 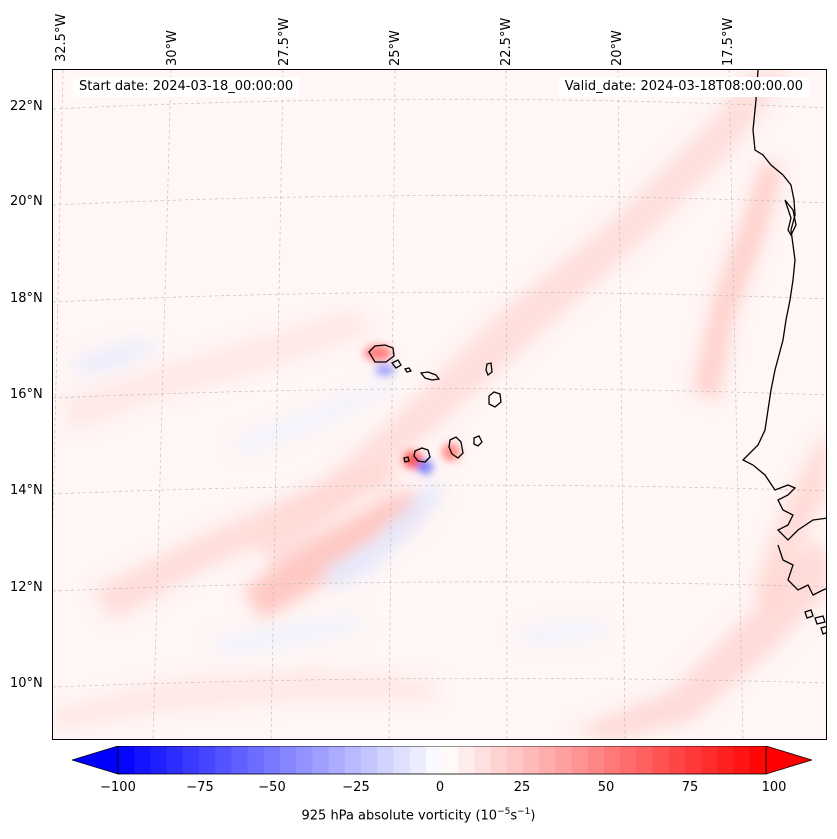 What do you see at coordinates (790, 218) in the screenshot?
I see `coastline-dakhla-spit` at bounding box center [790, 218].